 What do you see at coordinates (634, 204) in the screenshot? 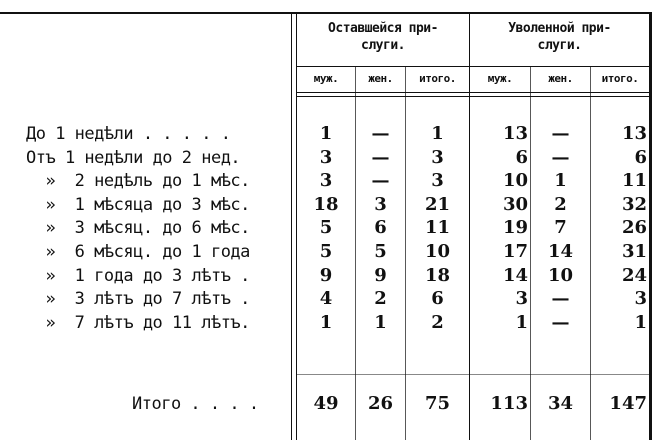
I see `table-cell: 32` at bounding box center [634, 204].